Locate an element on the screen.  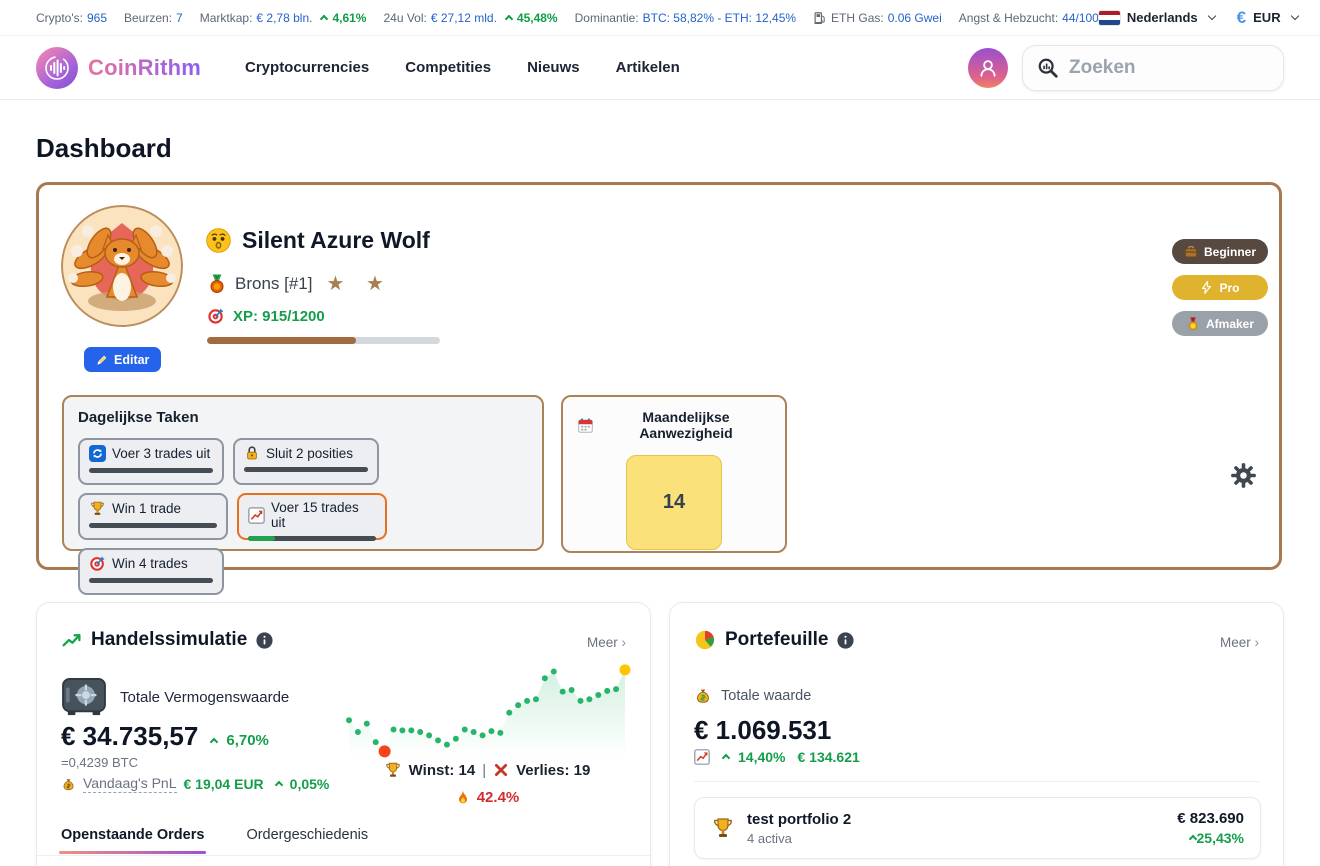
orders-tabs: Openstaande Orders Ordergeschiedenis is located at coordinates (213, 840).